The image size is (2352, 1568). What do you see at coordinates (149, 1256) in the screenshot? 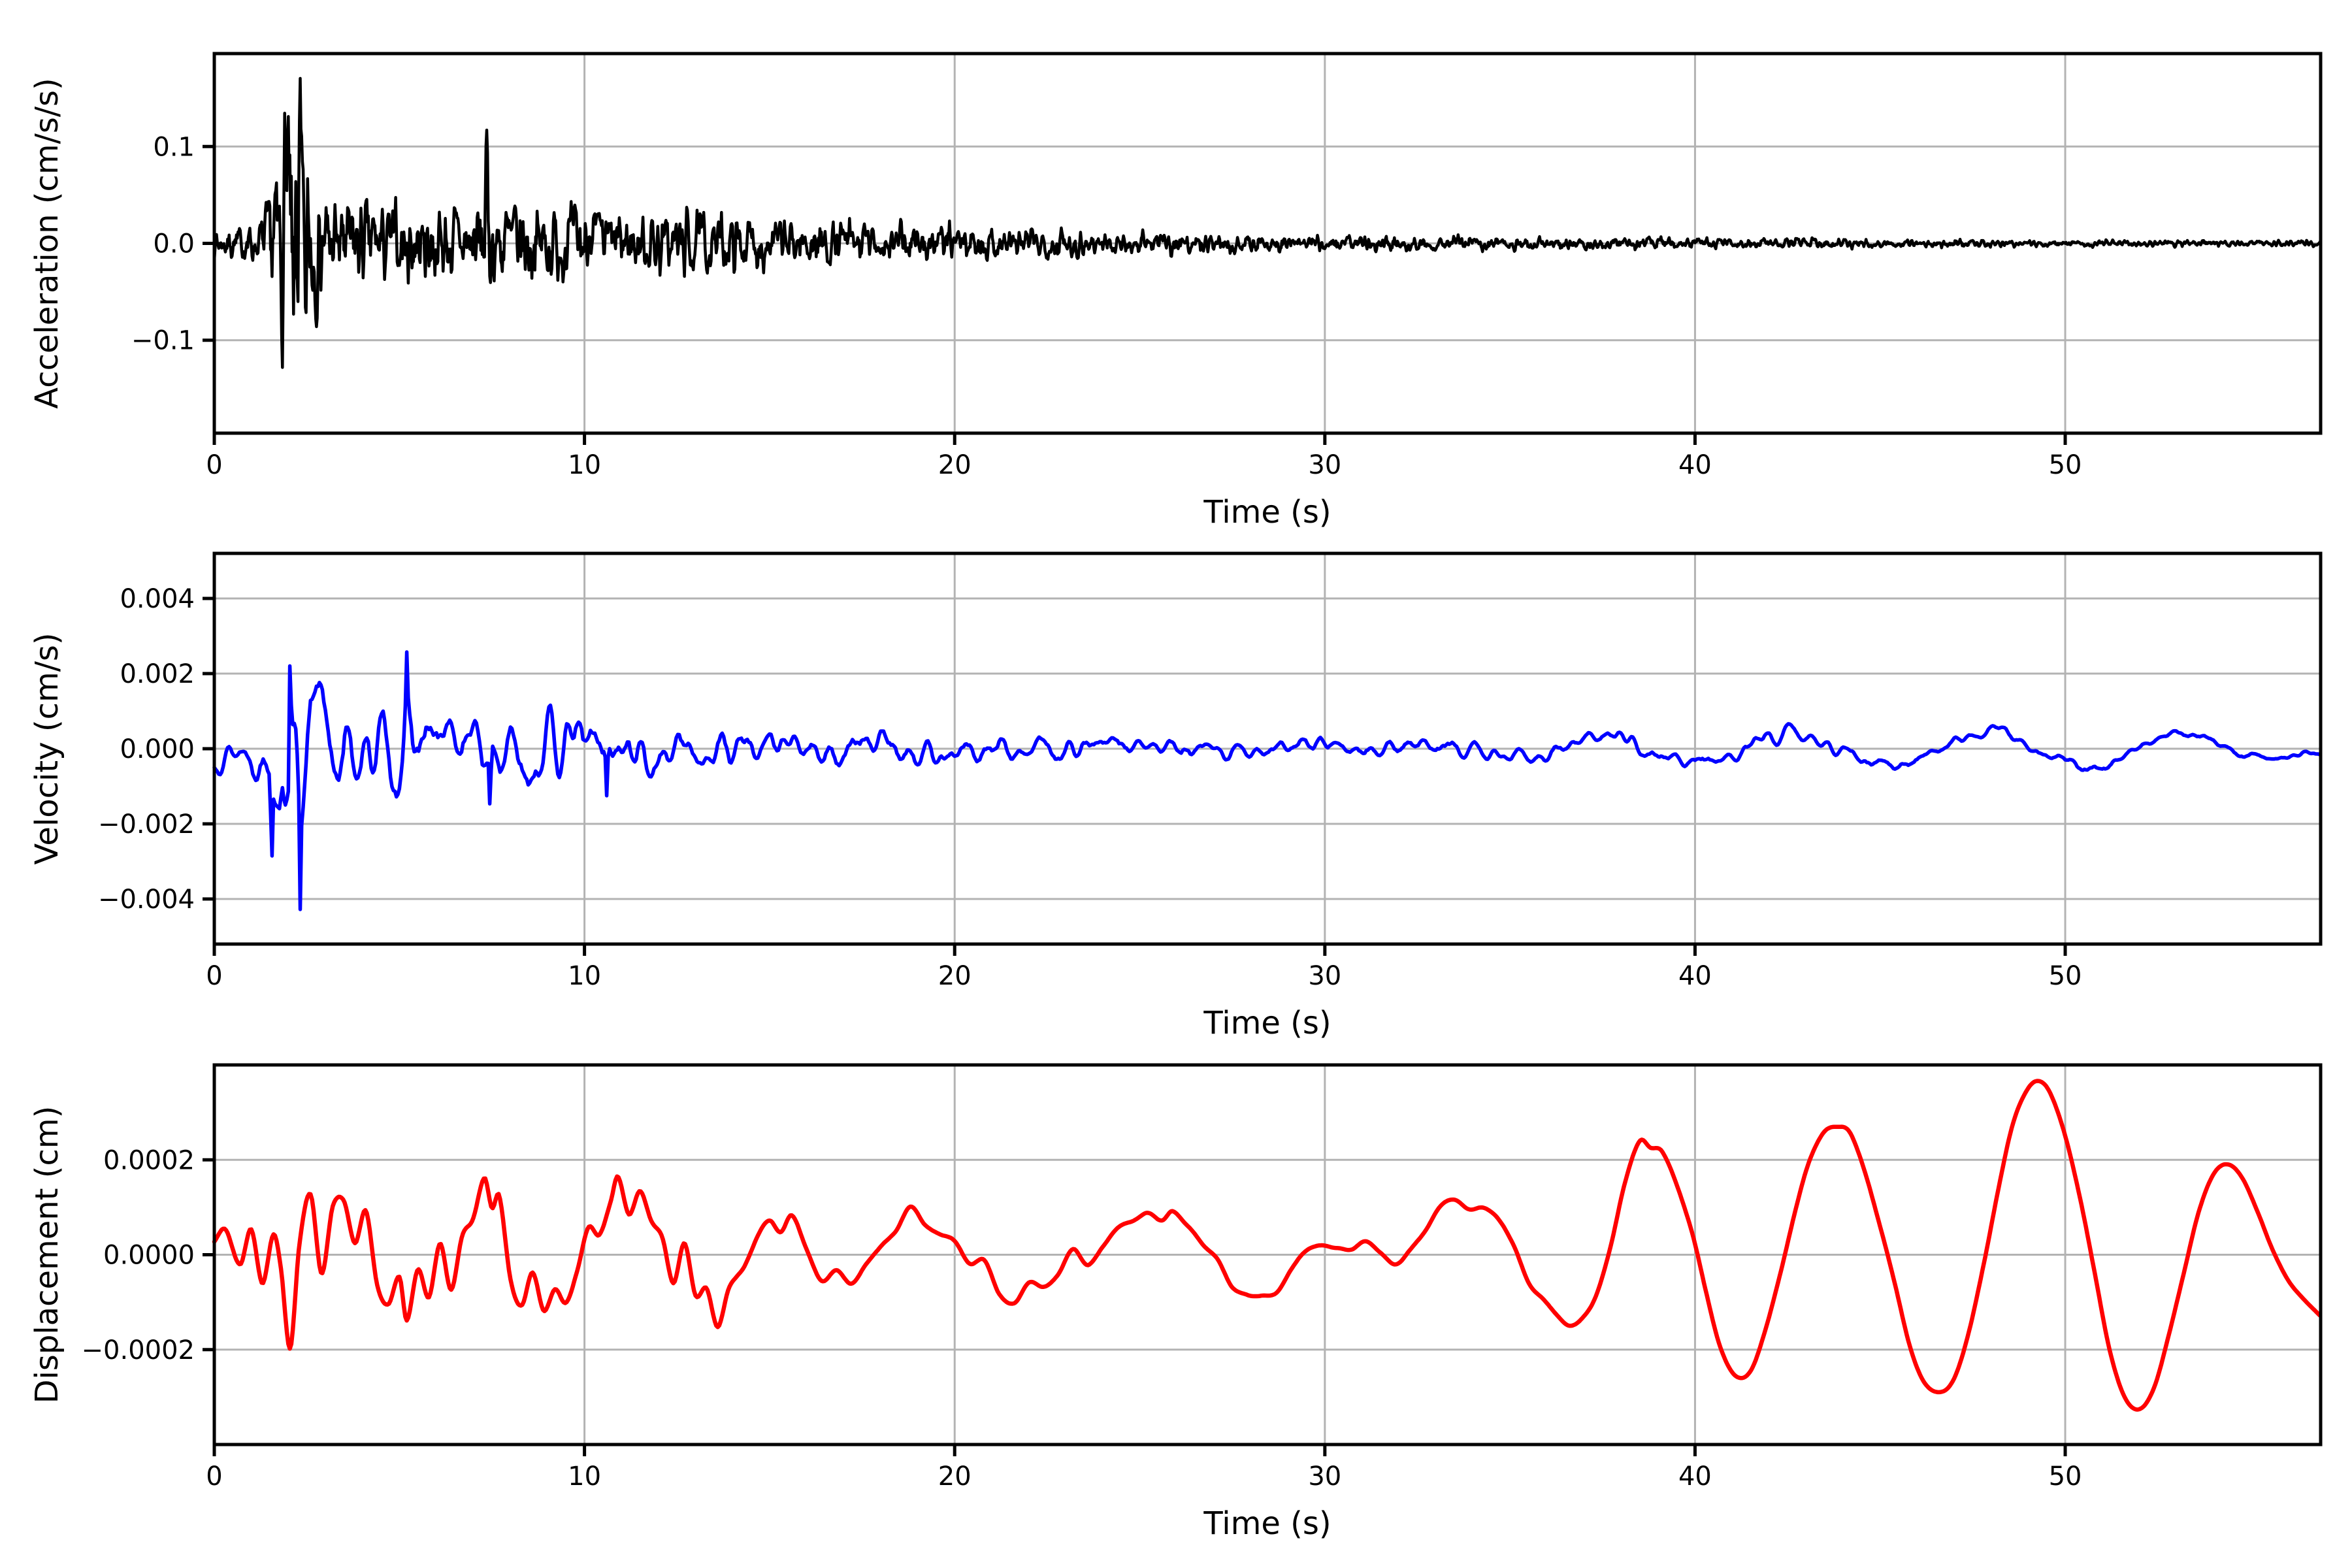
I see `y-tick-label: 0.0000` at bounding box center [149, 1256].